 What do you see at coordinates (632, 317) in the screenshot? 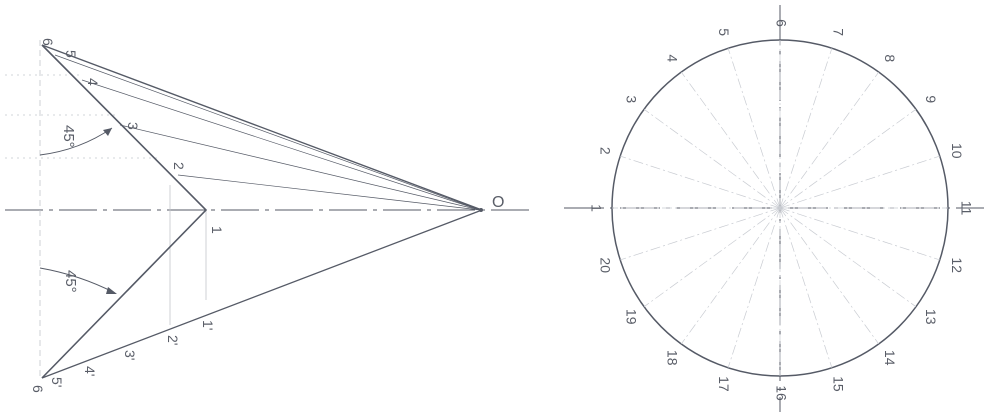
I see `division-label: 19` at bounding box center [632, 317].